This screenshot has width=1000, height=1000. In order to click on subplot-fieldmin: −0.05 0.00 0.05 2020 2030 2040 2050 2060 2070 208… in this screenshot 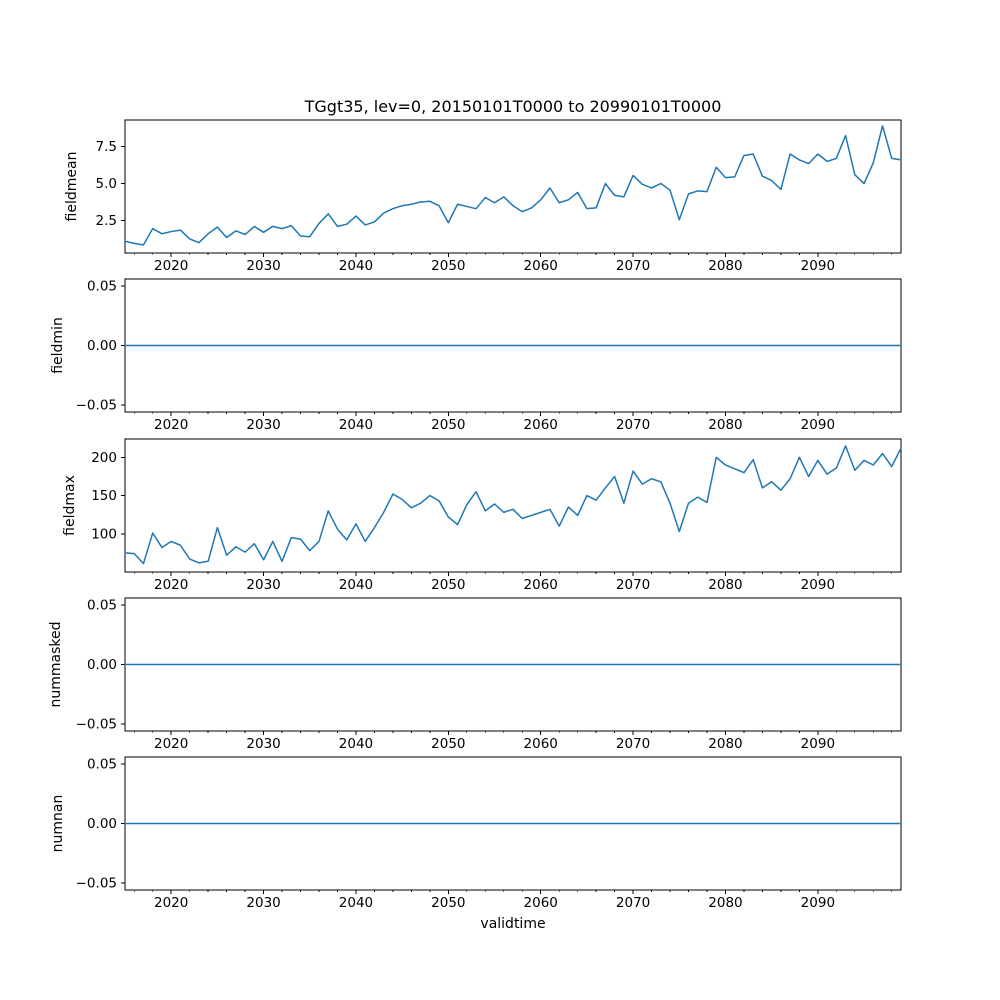, I will do `click(489, 355)`.